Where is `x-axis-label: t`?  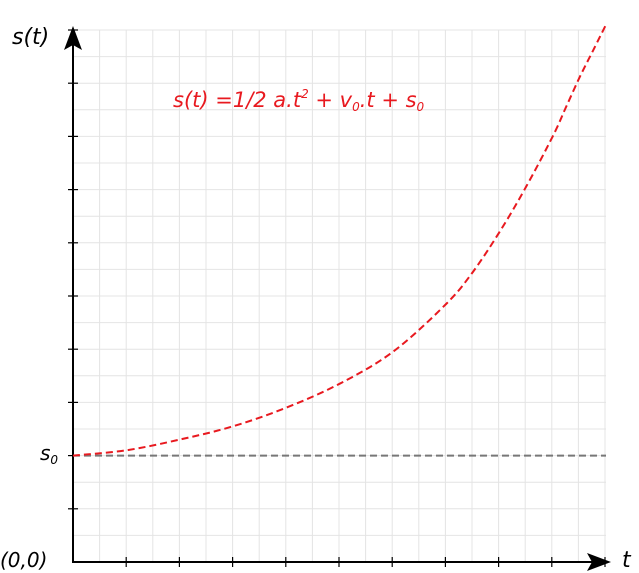
x-axis-label: t is located at coordinates (627, 560).